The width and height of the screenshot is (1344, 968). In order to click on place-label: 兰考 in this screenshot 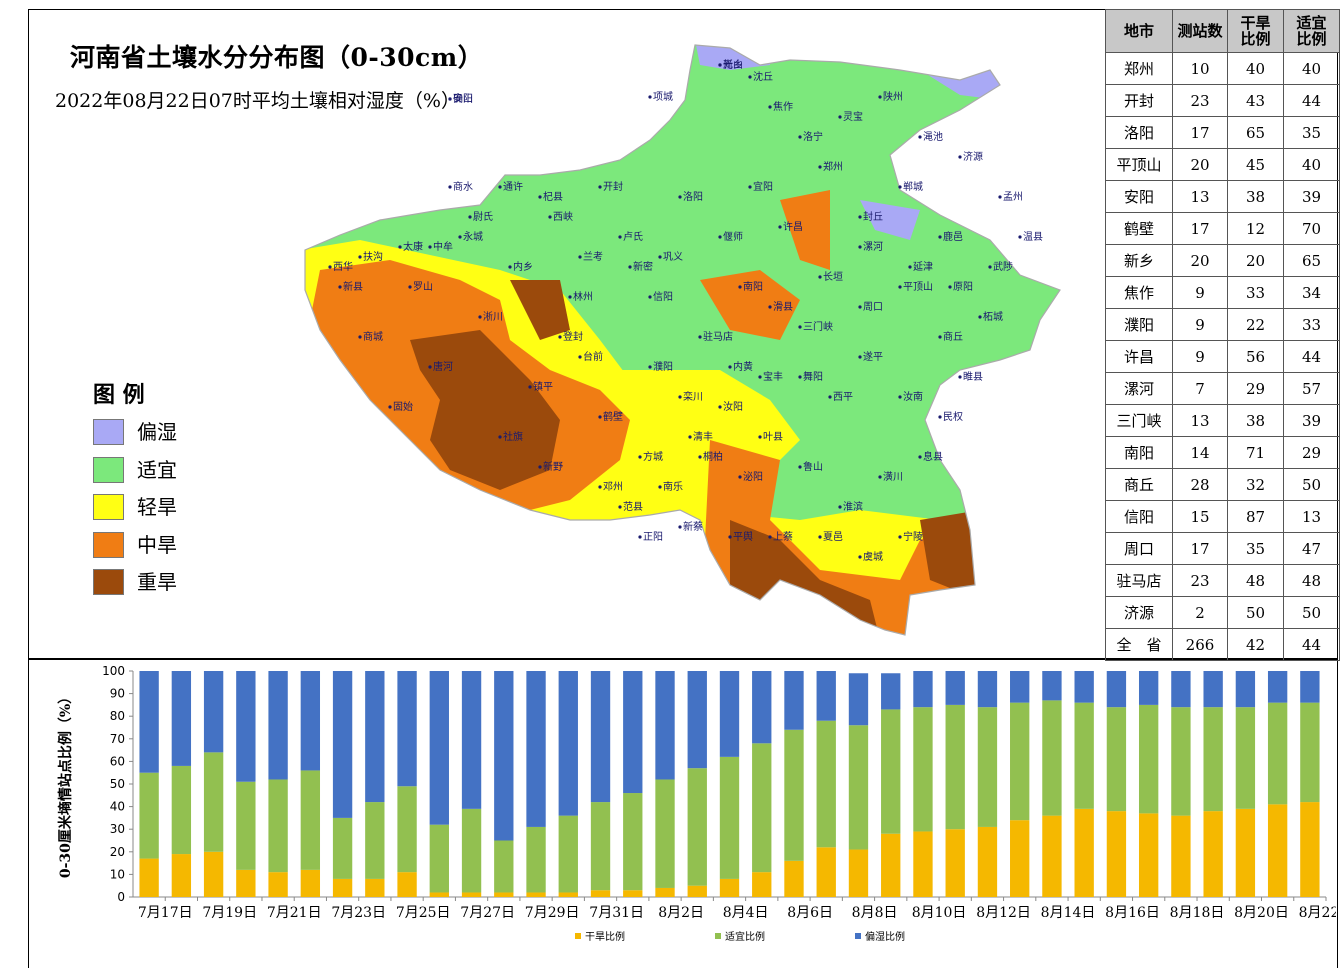, I will do `click(593, 256)`.